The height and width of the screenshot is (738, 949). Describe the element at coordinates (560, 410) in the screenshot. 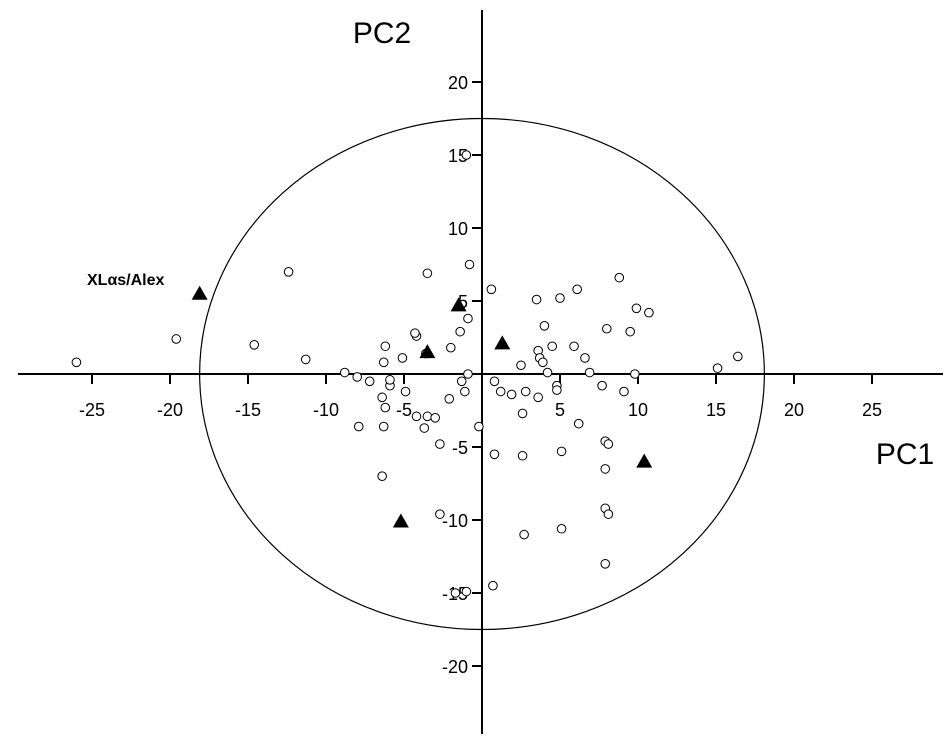

I see `x-tick-label: 5` at that location.